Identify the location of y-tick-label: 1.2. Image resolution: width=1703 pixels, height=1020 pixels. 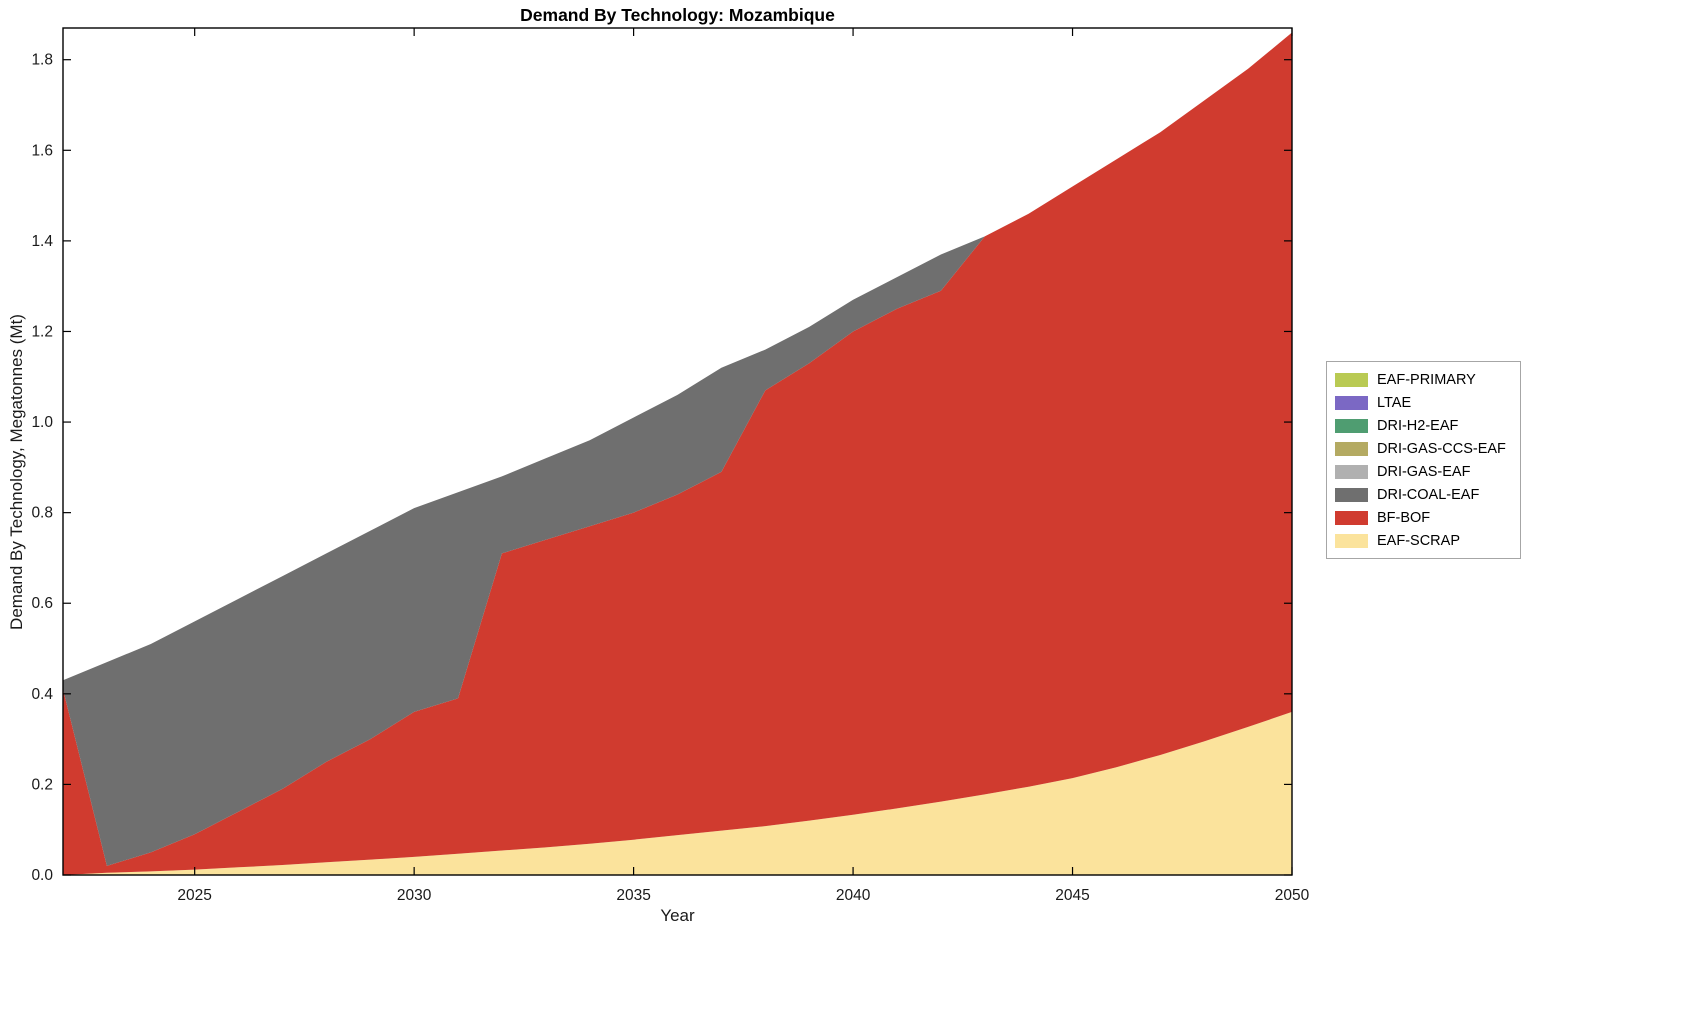
(42, 331).